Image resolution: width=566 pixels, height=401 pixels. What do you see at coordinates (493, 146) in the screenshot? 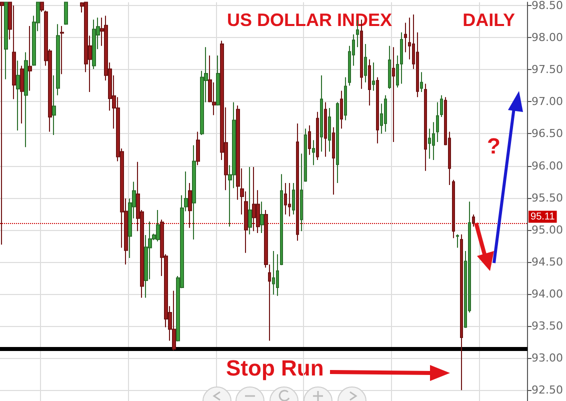
I see `annotation: ?` at bounding box center [493, 146].